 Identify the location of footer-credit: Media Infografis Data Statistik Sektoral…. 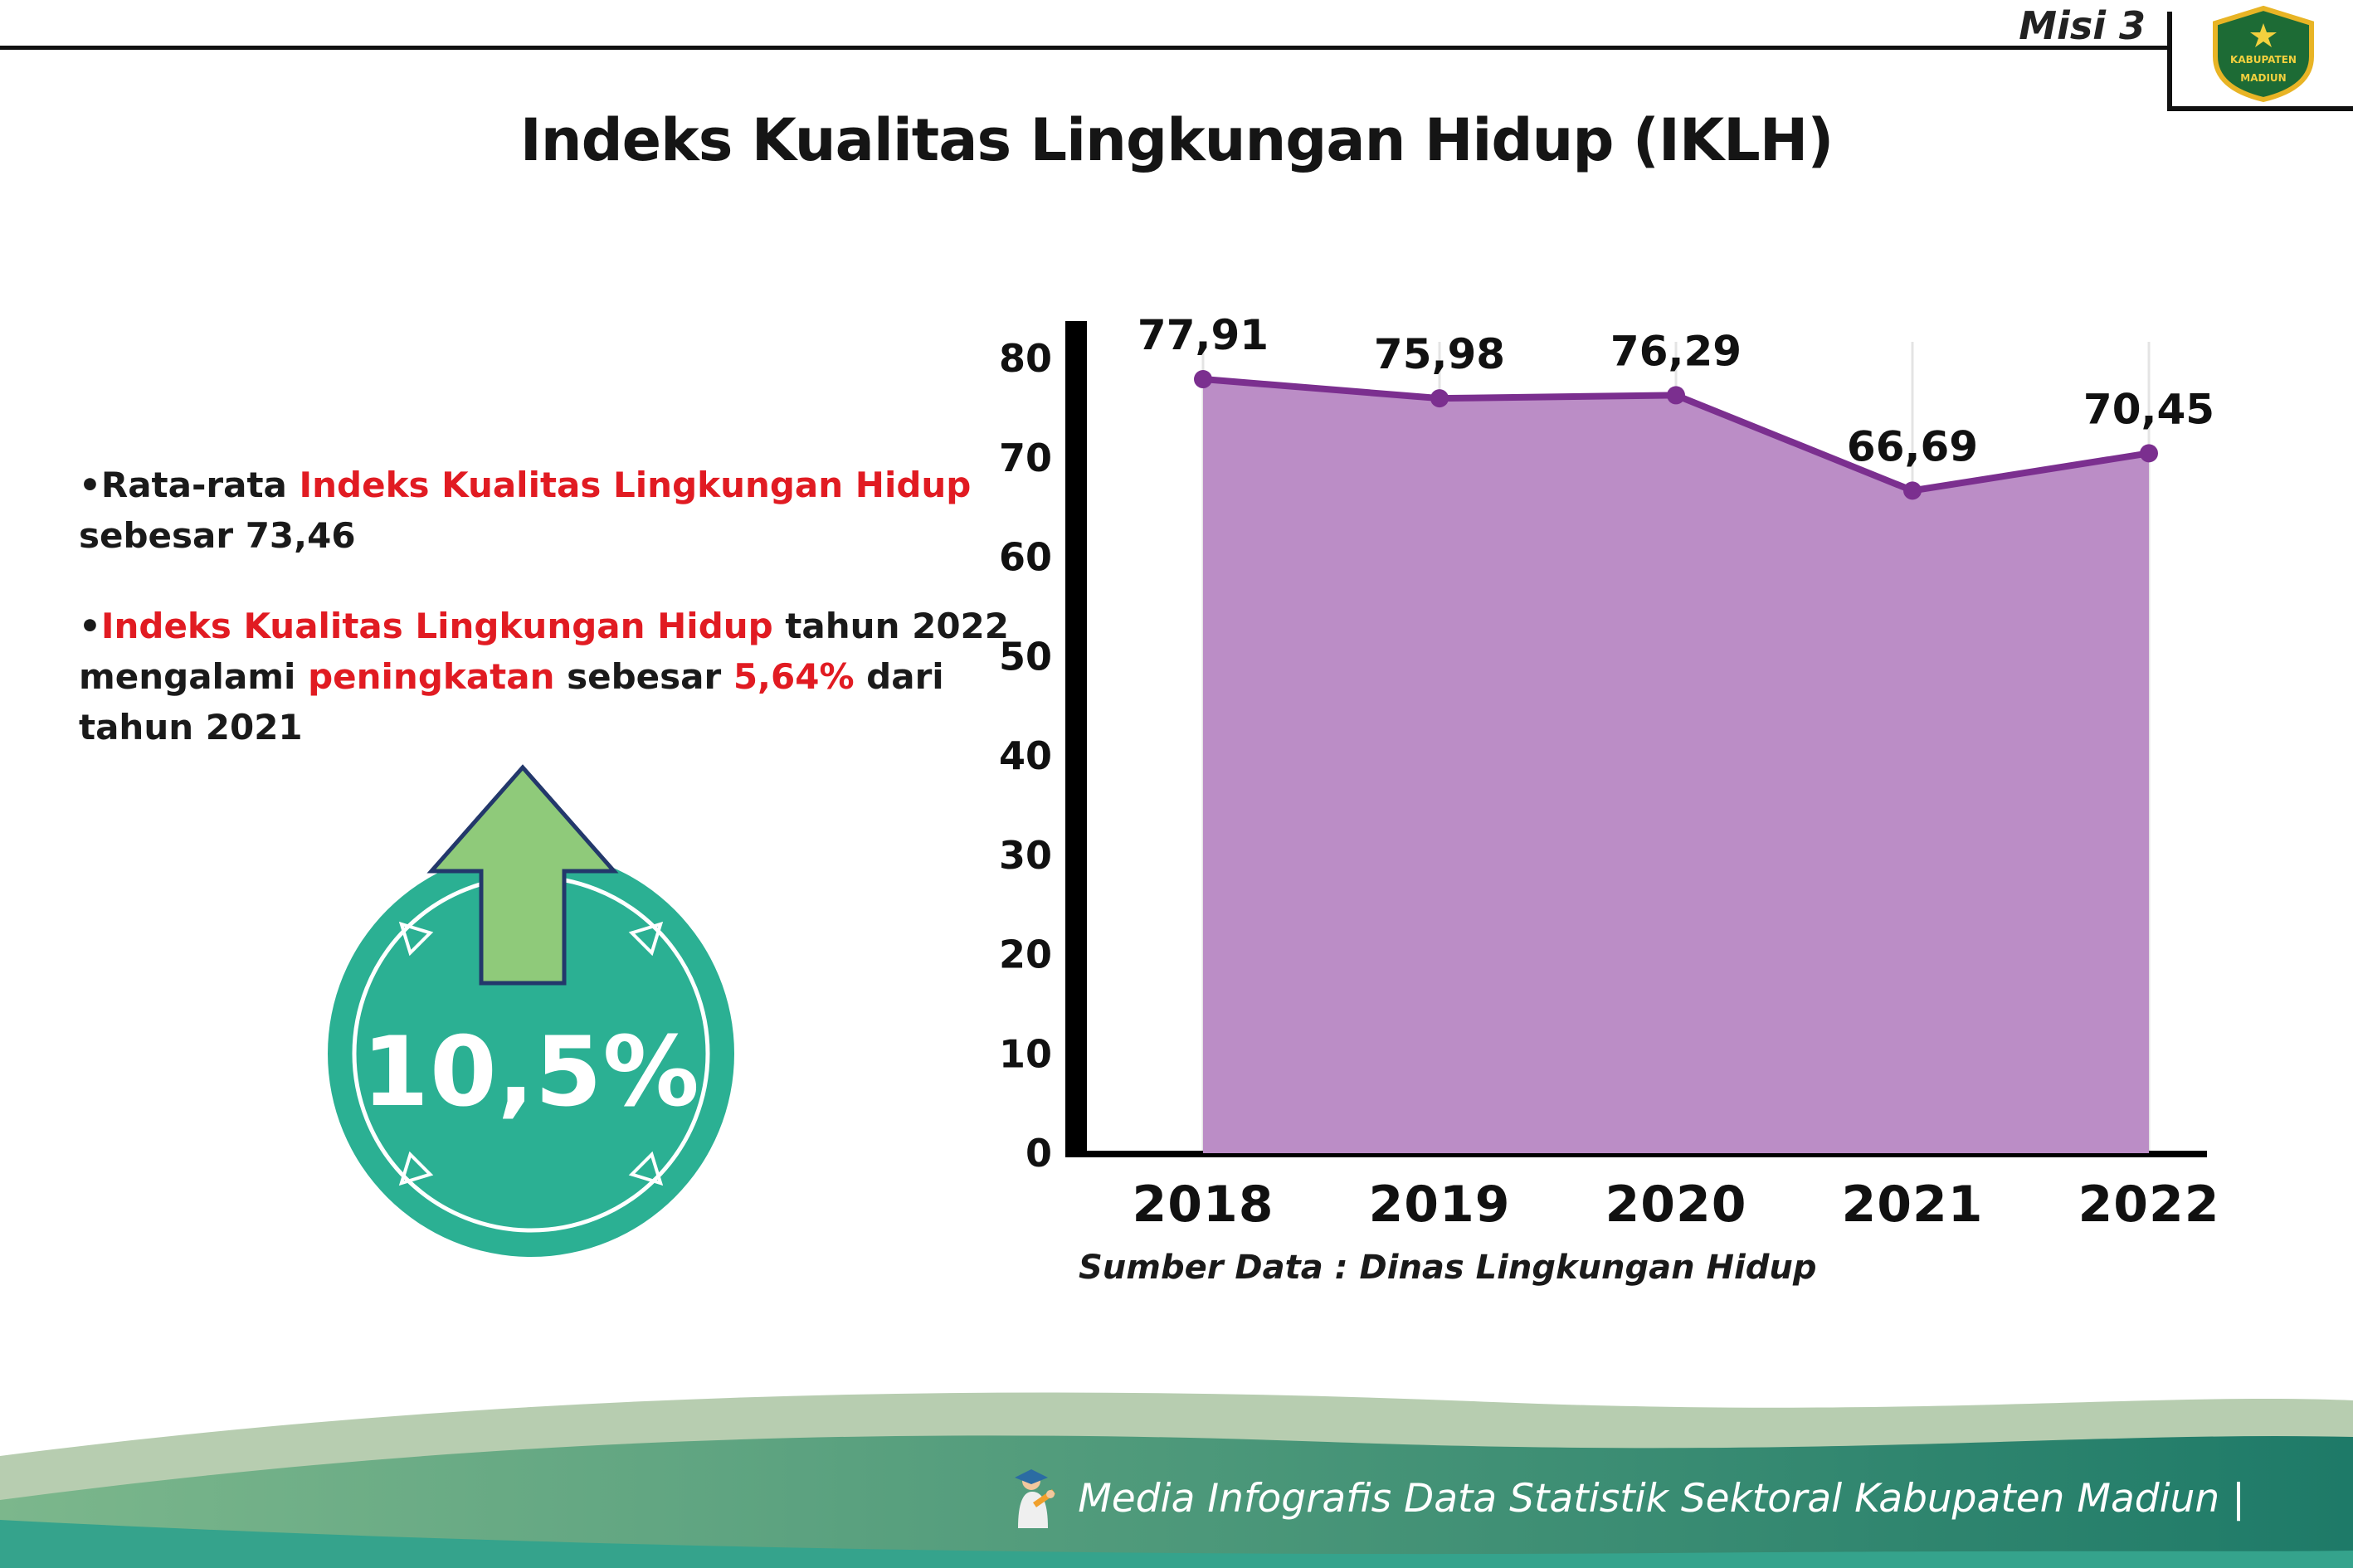
(1625, 1498).